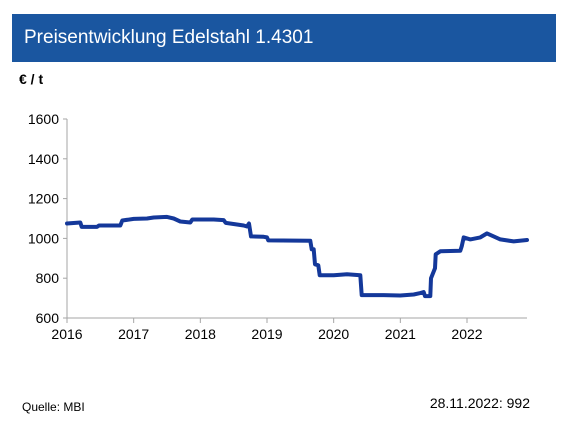 Image resolution: width=567 pixels, height=421 pixels. I want to click on y-tick-label: 1200, so click(43, 199).